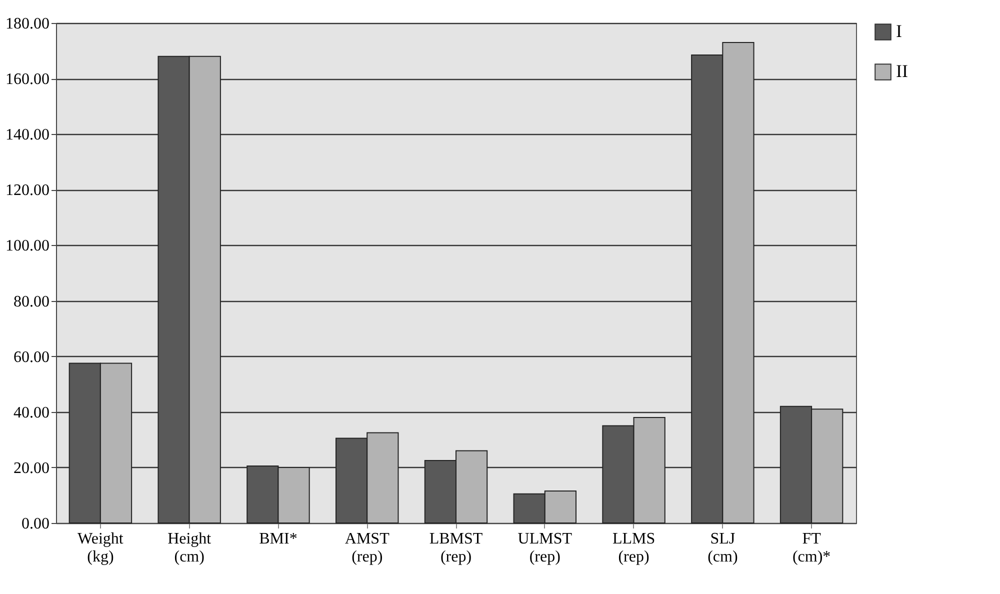 The width and height of the screenshot is (1000, 594). What do you see at coordinates (190, 548) in the screenshot?
I see `x-tick-label: Height (cm)` at bounding box center [190, 548].